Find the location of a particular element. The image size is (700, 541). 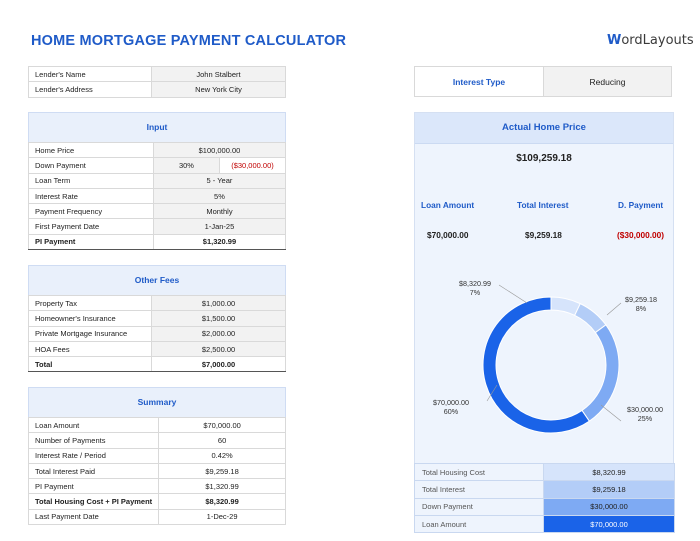

donut-chart is located at coordinates (552, 359).